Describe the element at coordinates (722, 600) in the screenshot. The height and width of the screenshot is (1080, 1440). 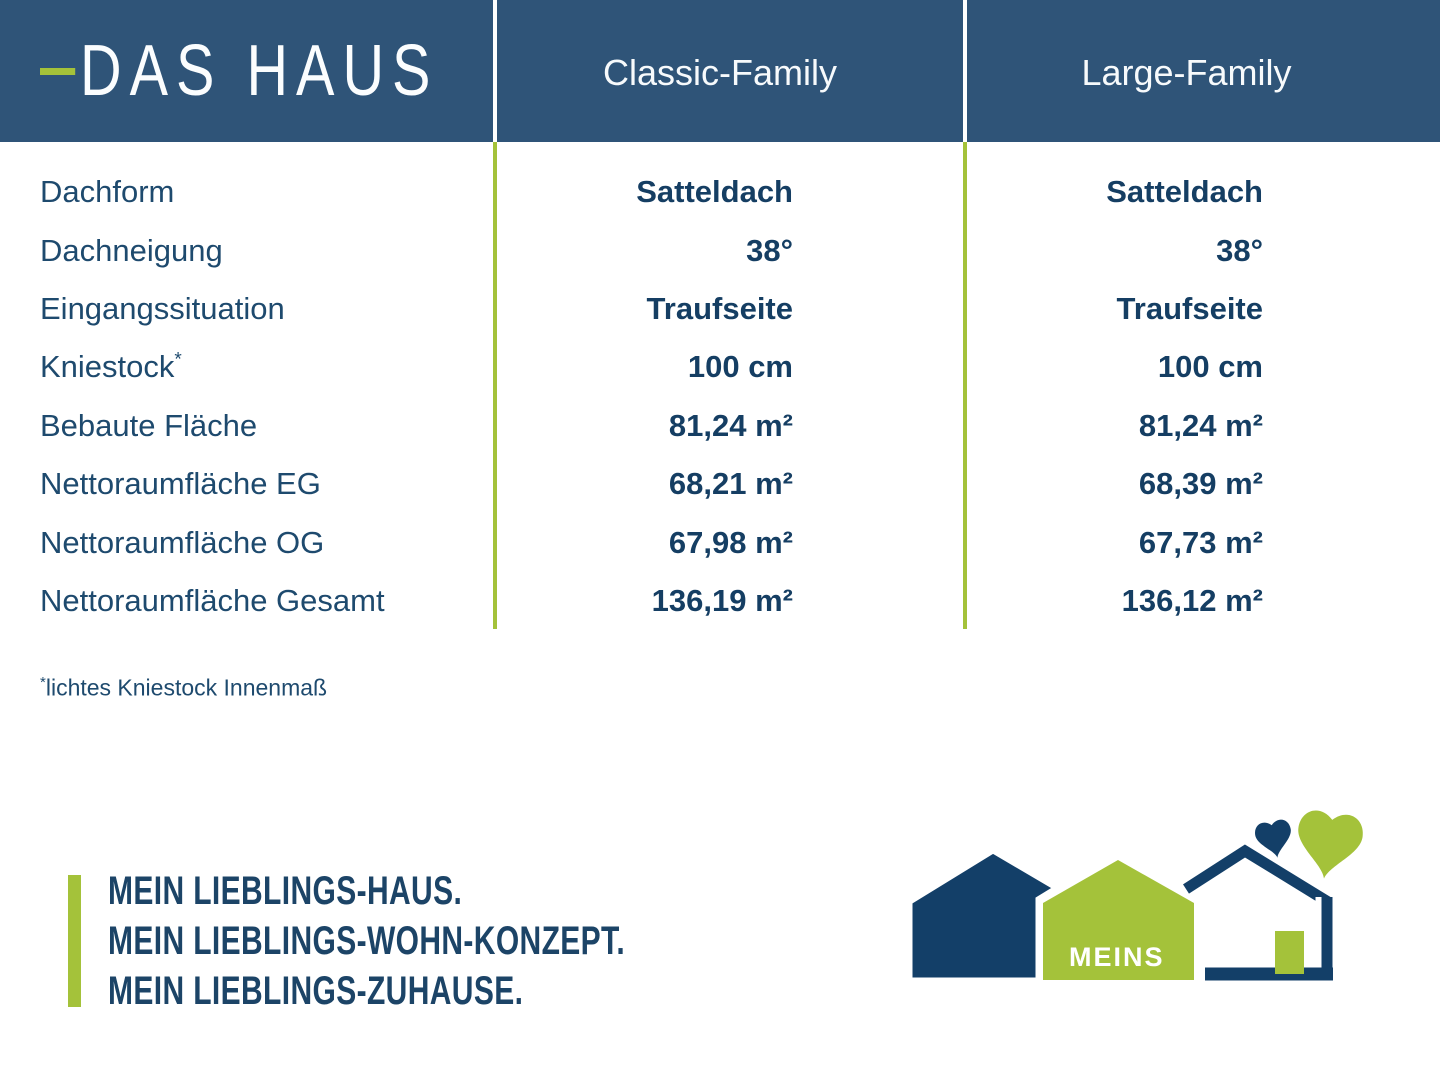
I see `spec-value-classic: 136,19 m²` at that location.